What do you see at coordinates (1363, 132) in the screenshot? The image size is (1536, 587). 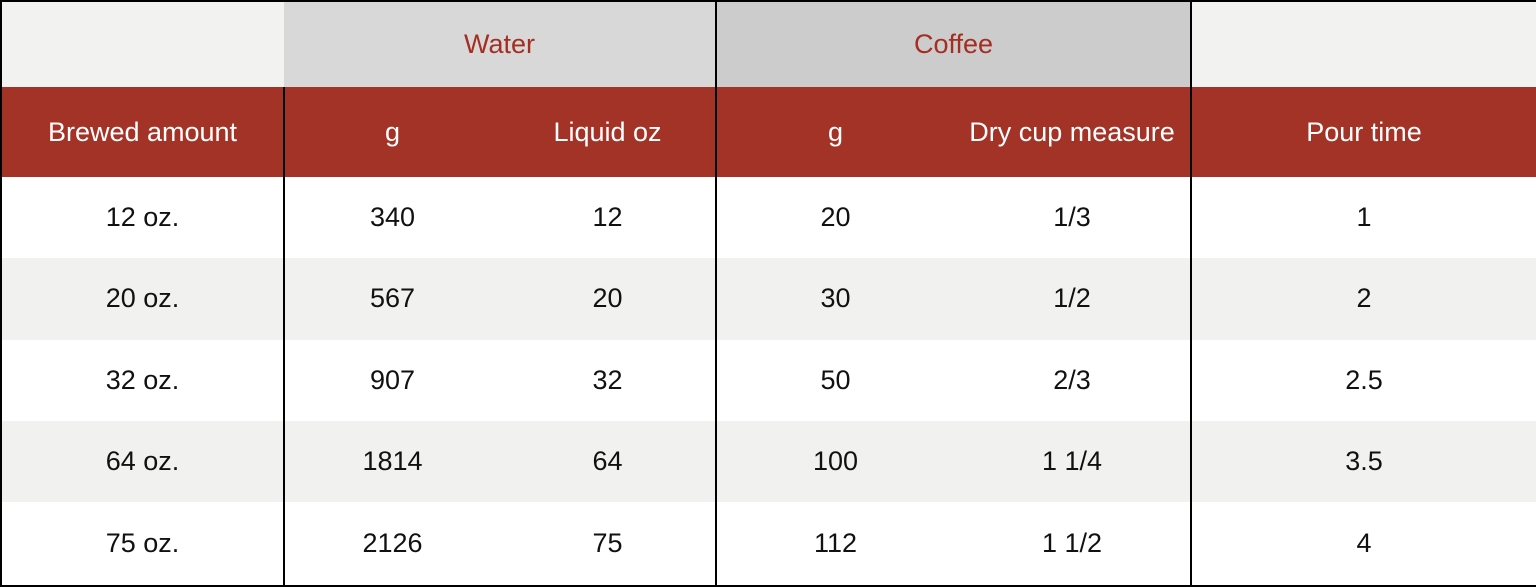 I see `column-header-pour-time: Pour time` at bounding box center [1363, 132].